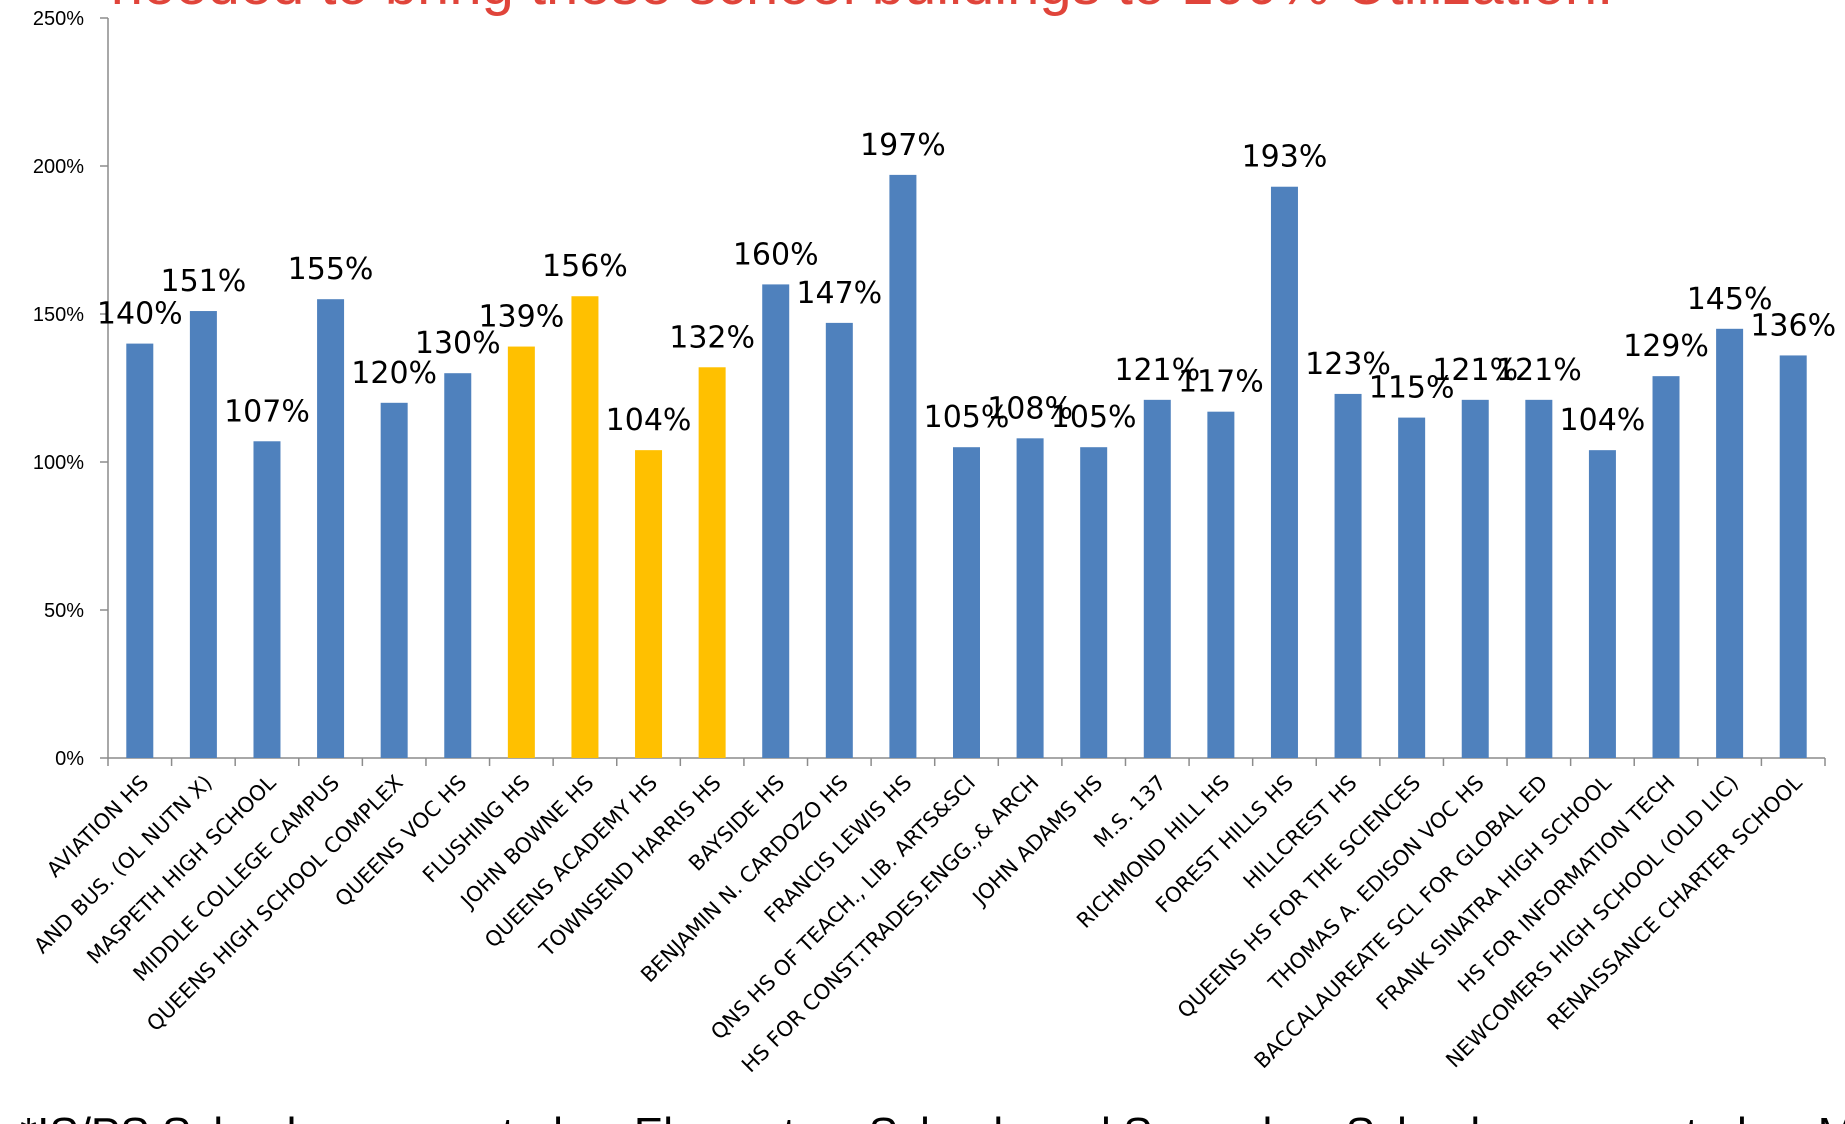 The height and width of the screenshot is (1124, 1845). What do you see at coordinates (903, 145) in the screenshot?
I see `data-label: 197%` at bounding box center [903, 145].